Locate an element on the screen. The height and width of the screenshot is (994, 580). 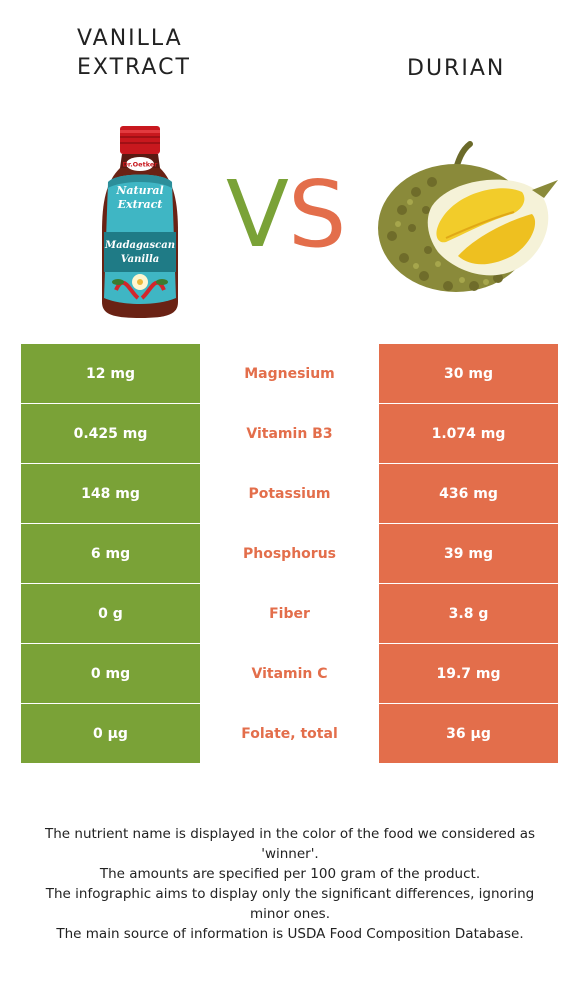
right-value-cell: 1.074 mg is located at coordinates (468, 433).